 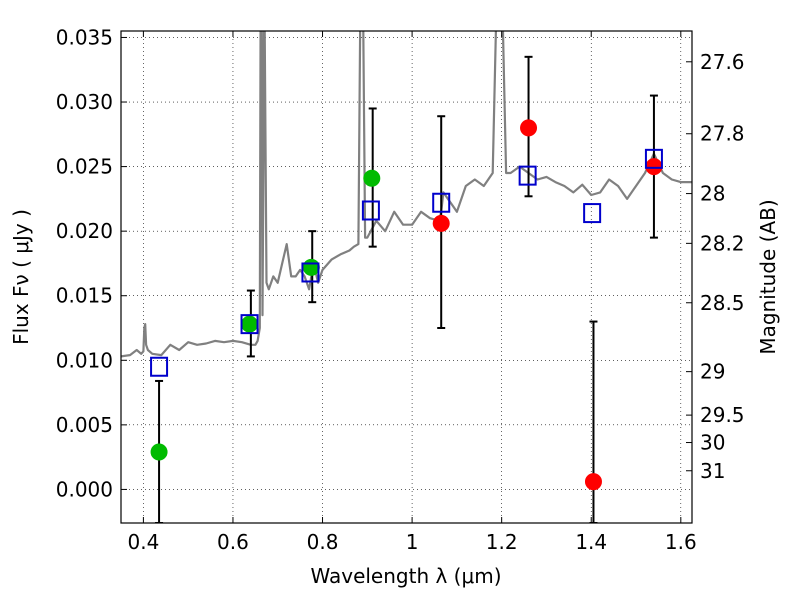 I want to click on x-tick-label: 0.6, so click(x=233, y=542).